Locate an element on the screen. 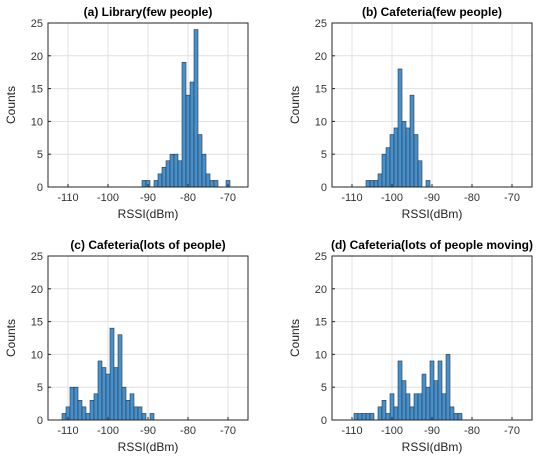 This screenshot has height=460, width=550. panel-c-xtick-label: -100 is located at coordinates (108, 431).